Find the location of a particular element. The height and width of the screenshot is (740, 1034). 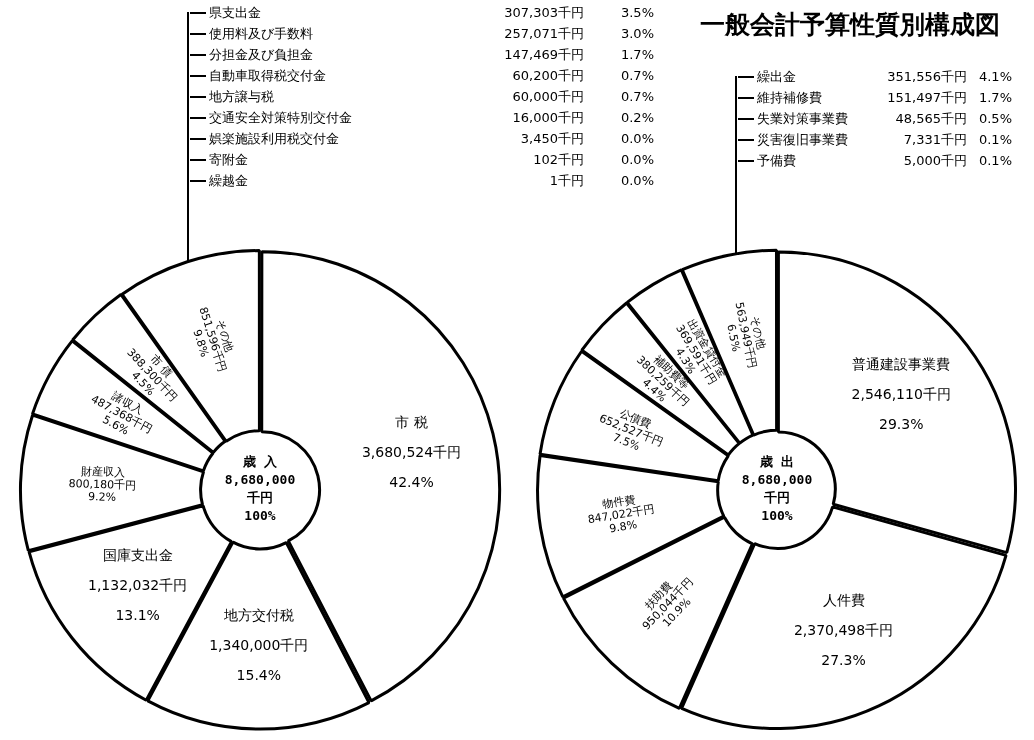

data-label: 1,340,000千円 15.4% is located at coordinates (259, 659).